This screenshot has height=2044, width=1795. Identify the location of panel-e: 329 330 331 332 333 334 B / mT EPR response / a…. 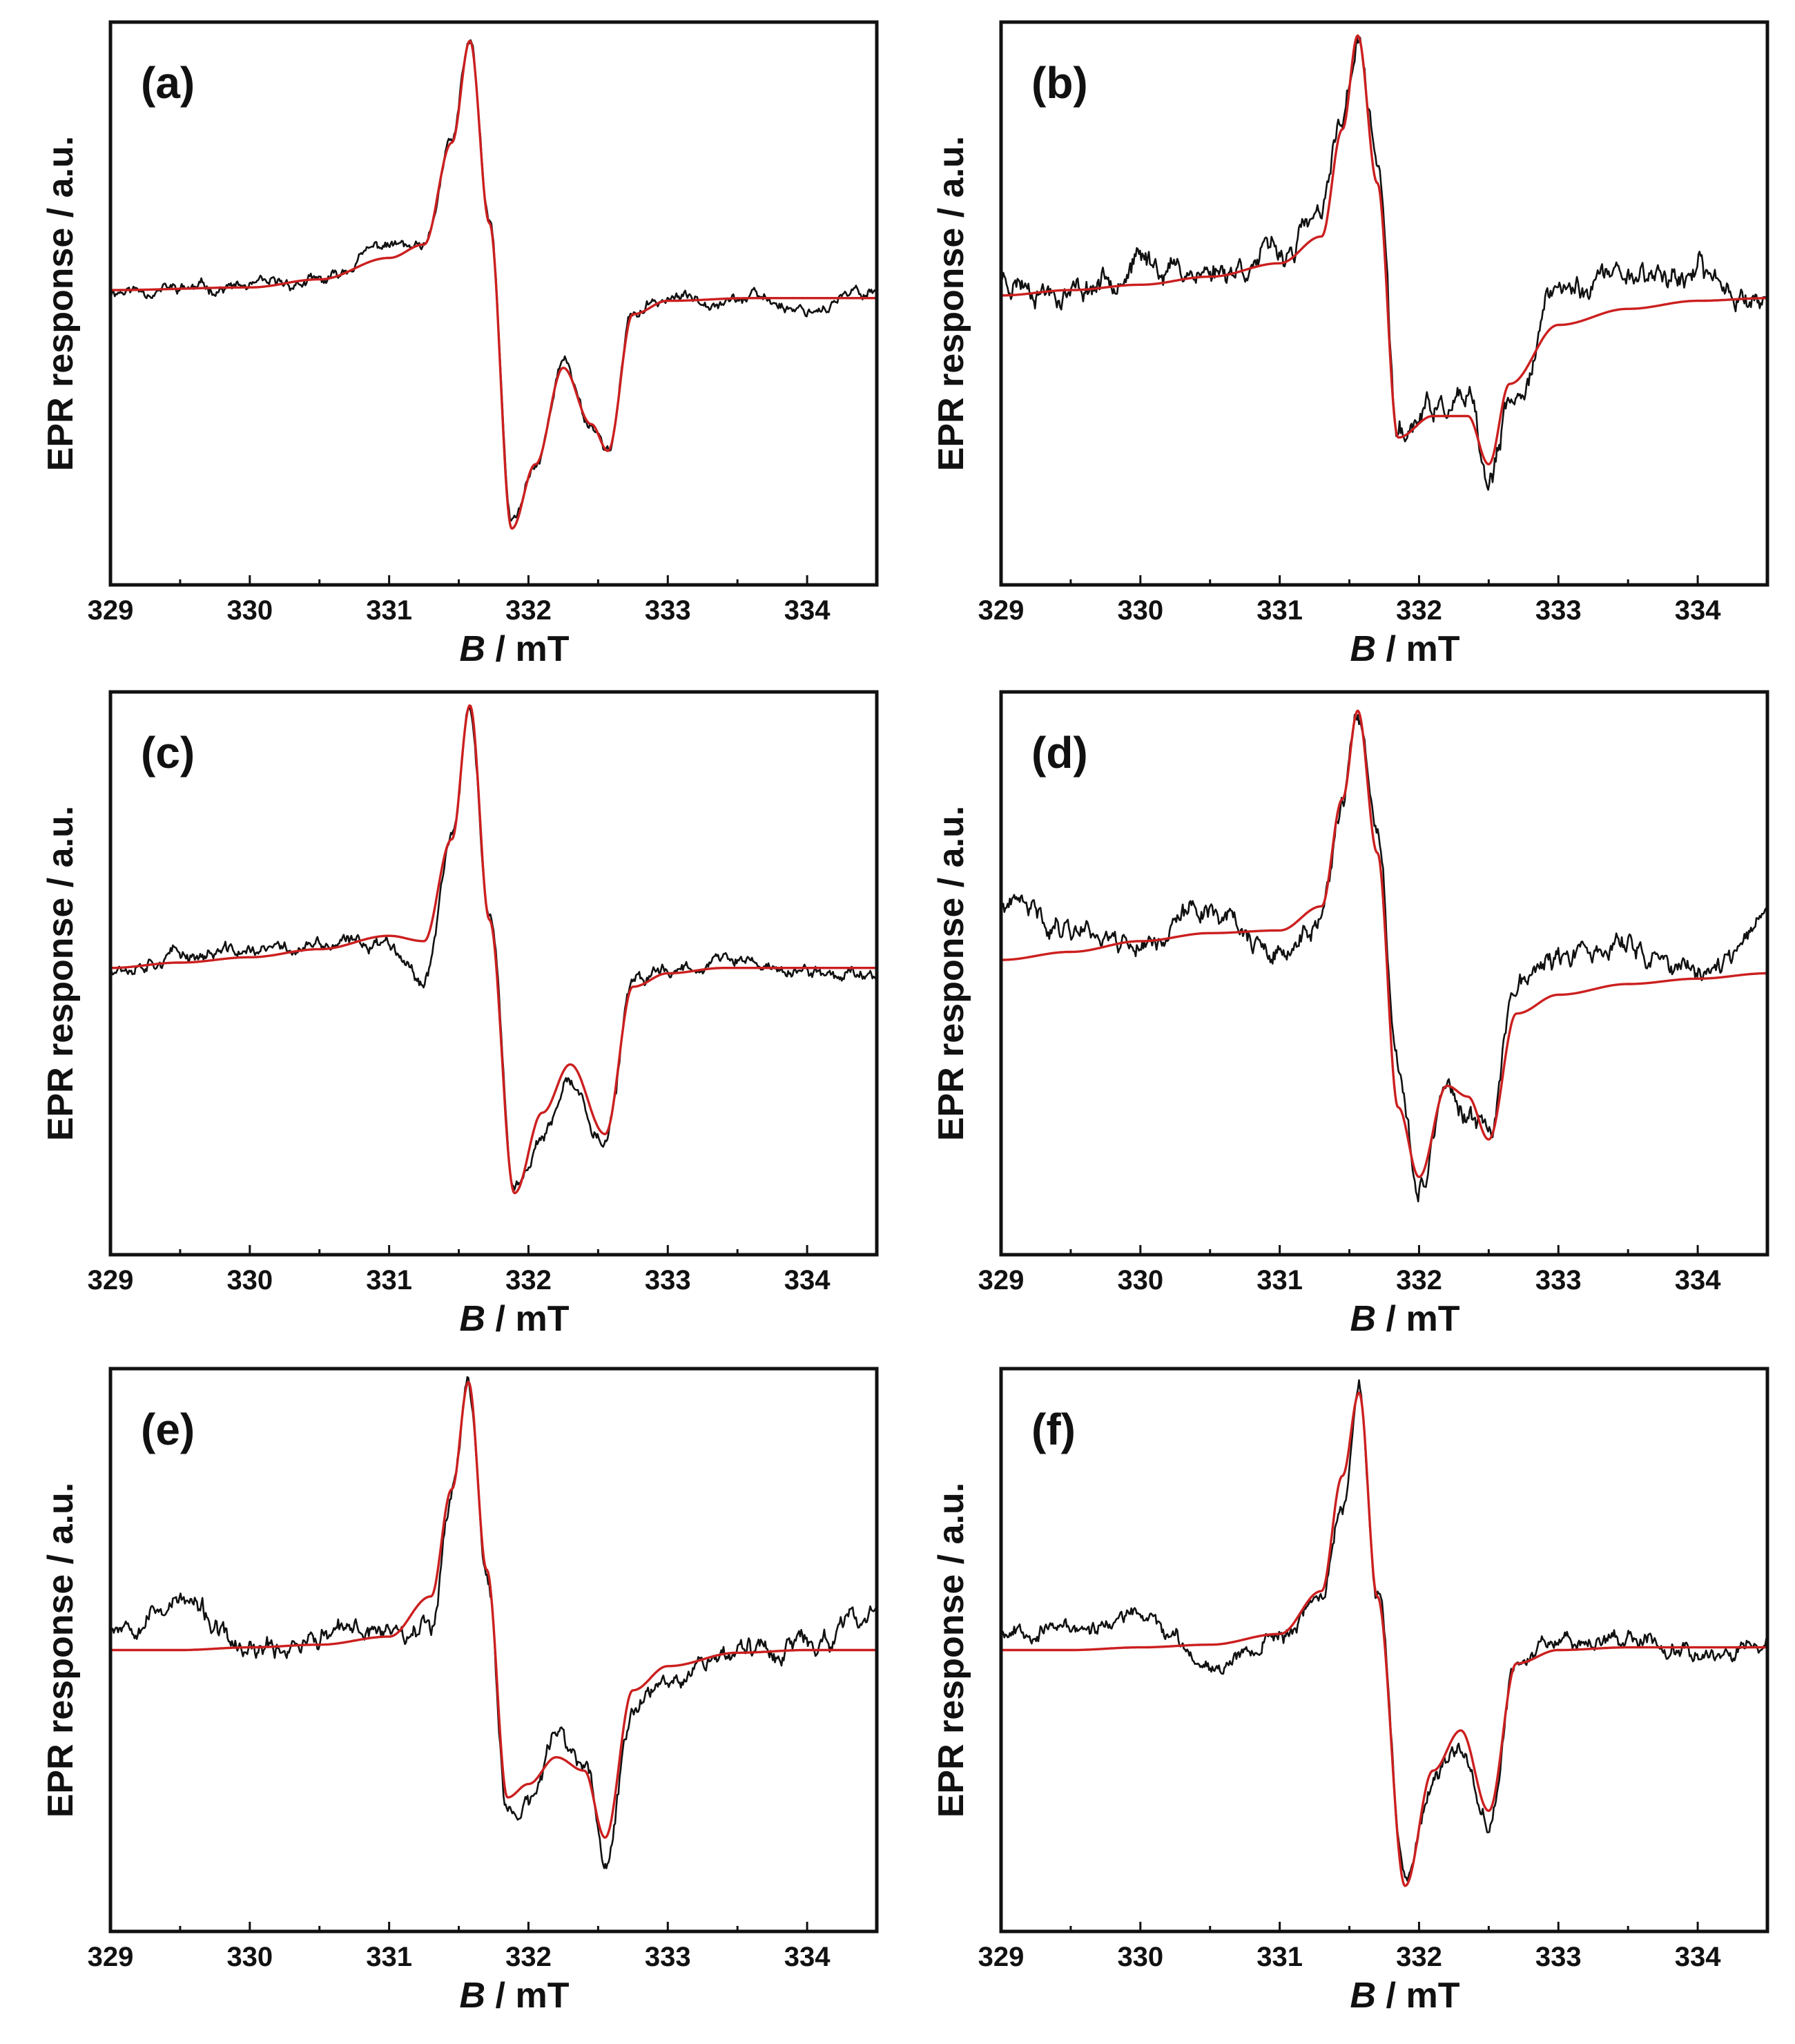
(460, 1692).